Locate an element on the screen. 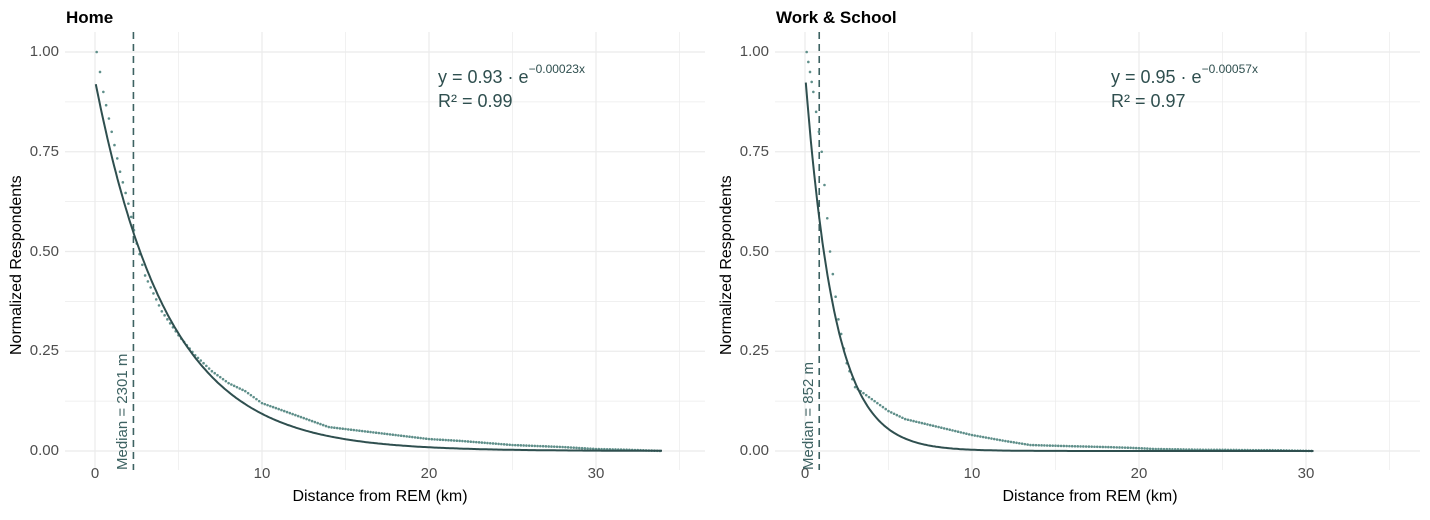 This screenshot has width=1430, height=520. r-squared: R² = 0.99 is located at coordinates (475, 101).